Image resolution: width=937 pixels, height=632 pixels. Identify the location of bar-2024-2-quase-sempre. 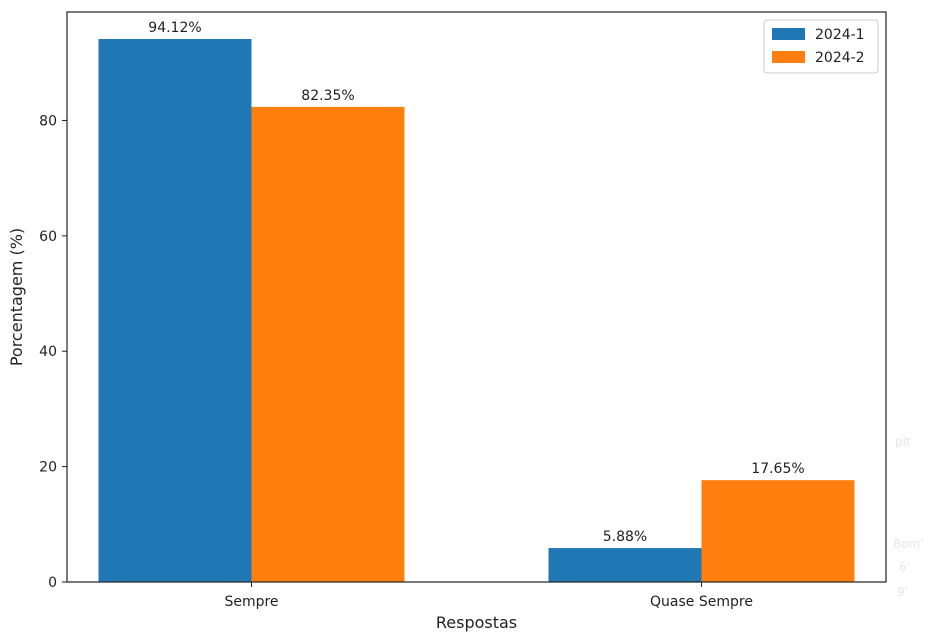
(778, 531).